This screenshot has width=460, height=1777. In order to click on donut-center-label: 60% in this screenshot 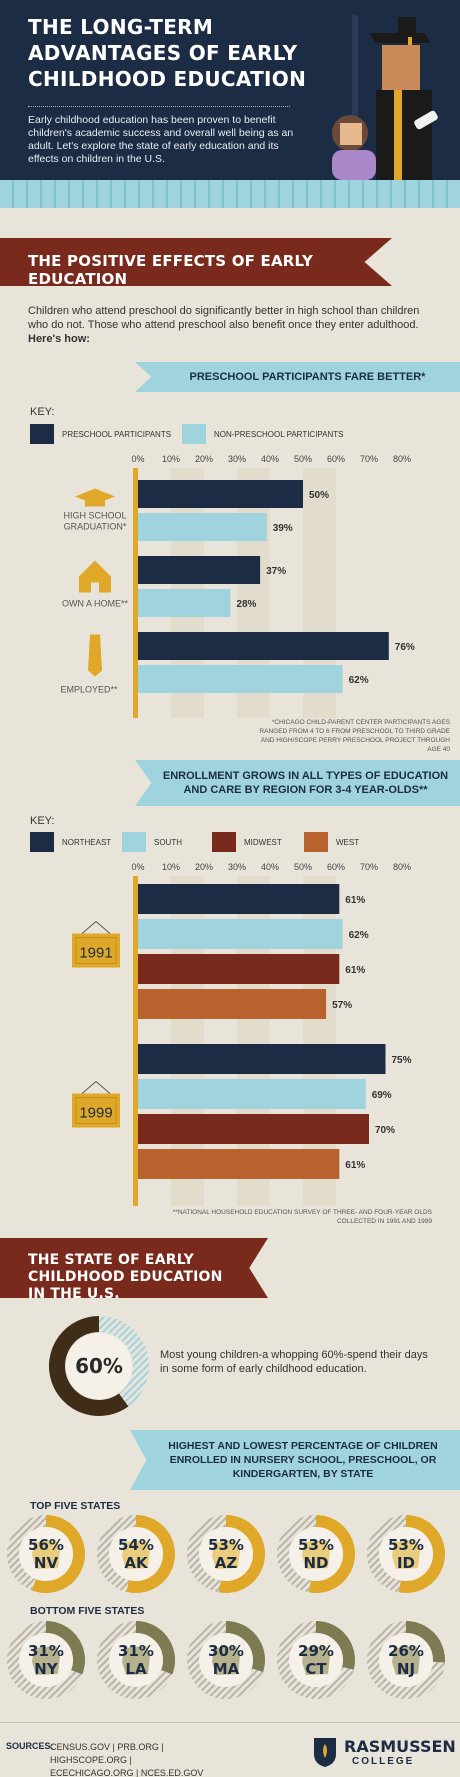, I will do `click(99, 1366)`.